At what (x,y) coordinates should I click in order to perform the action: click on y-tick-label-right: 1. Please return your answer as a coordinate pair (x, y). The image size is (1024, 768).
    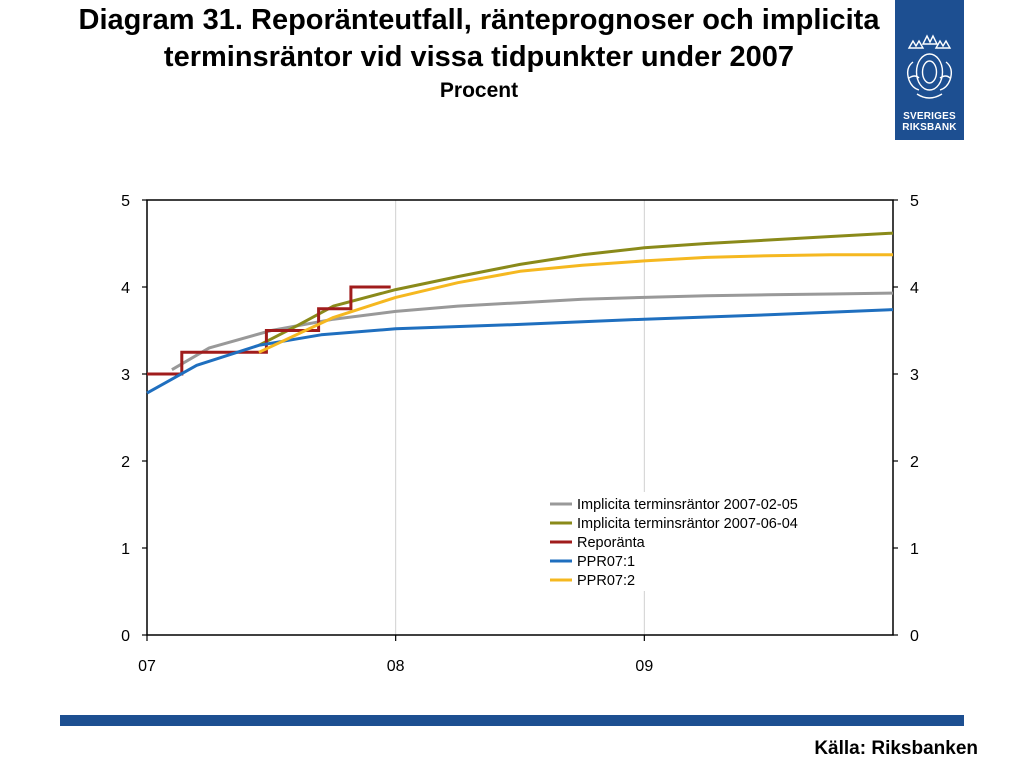
    Looking at the image, I should click on (914, 549).